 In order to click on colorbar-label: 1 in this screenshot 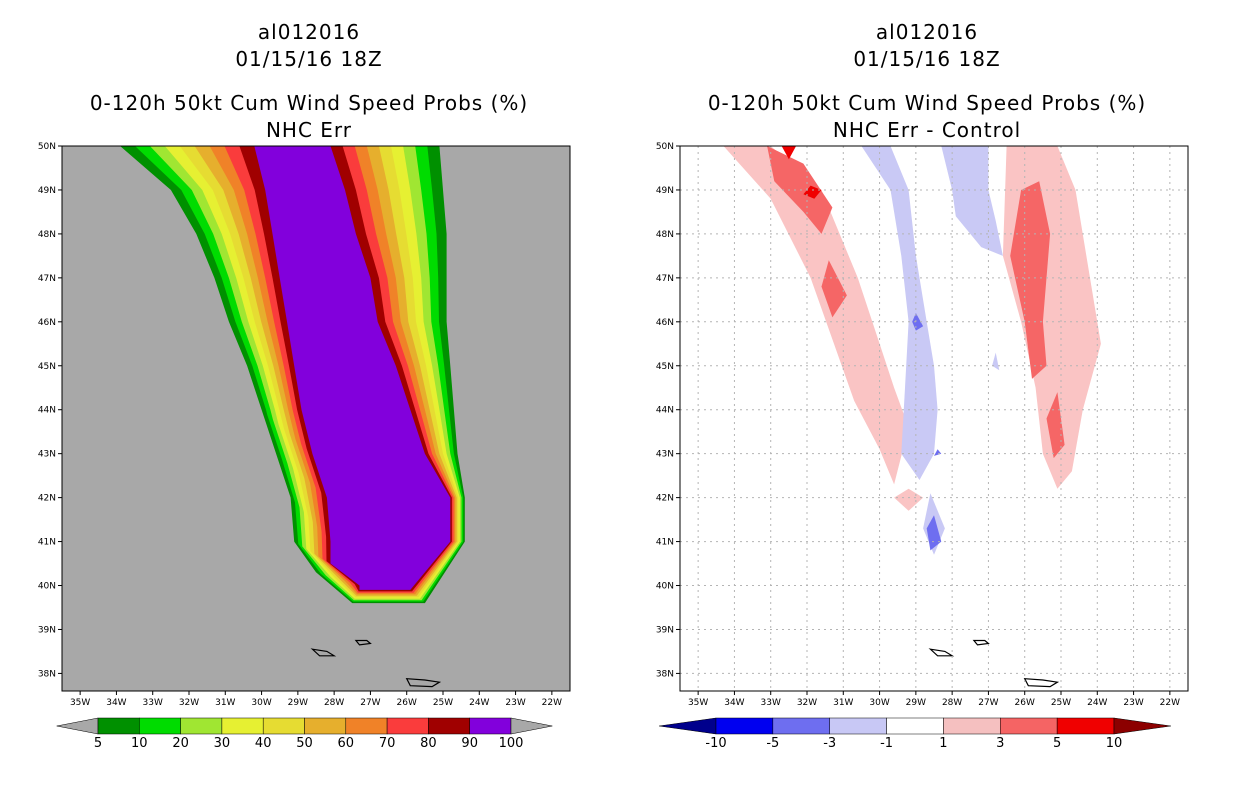, I will do `click(943, 743)`.